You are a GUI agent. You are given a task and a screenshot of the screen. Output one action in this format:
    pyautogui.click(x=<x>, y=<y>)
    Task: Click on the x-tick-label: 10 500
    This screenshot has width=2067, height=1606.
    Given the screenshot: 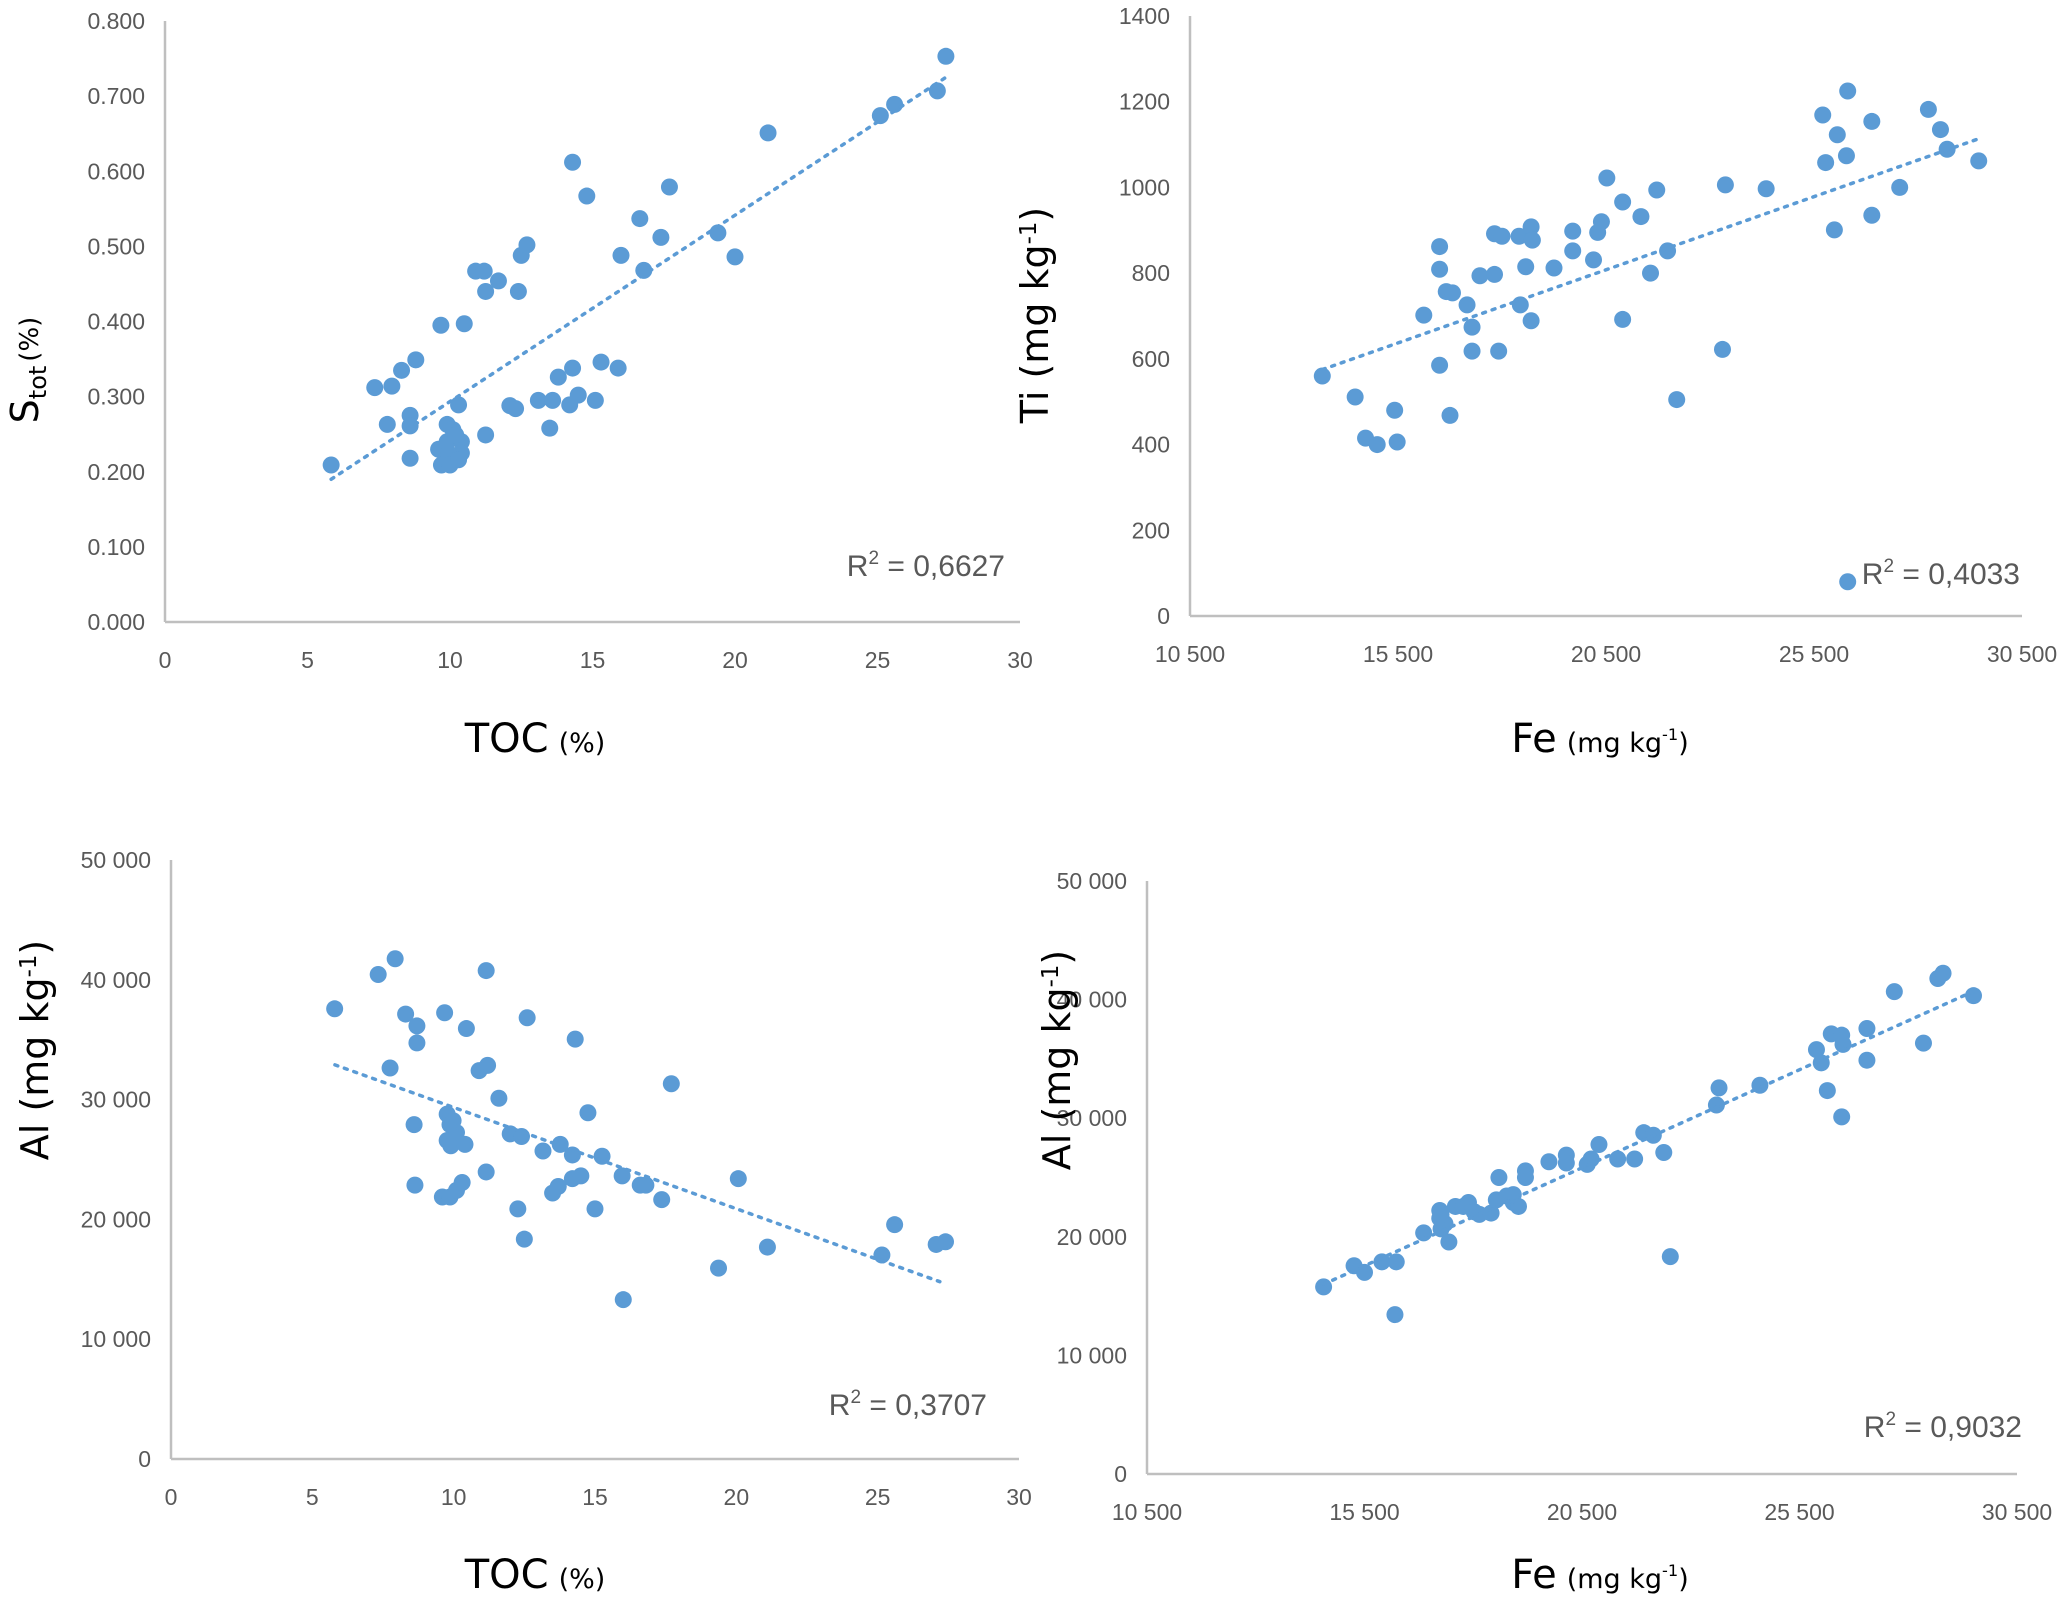 What is the action you would take?
    pyautogui.click(x=1190, y=654)
    